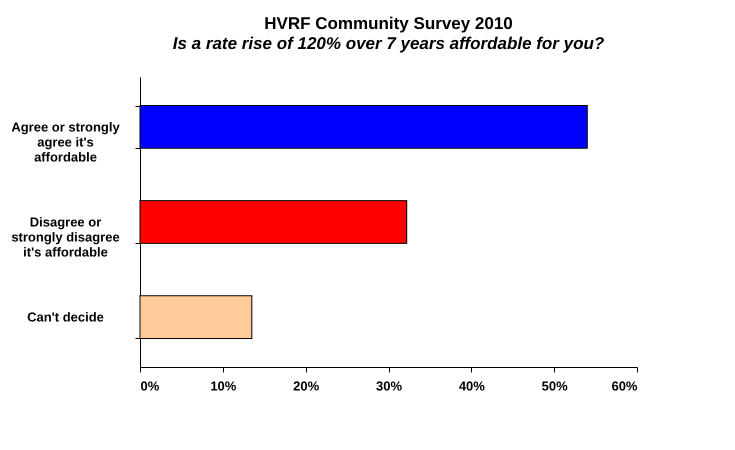  I want to click on y-tick-label: Disagree or strongly disagree it's affordable, so click(65, 237).